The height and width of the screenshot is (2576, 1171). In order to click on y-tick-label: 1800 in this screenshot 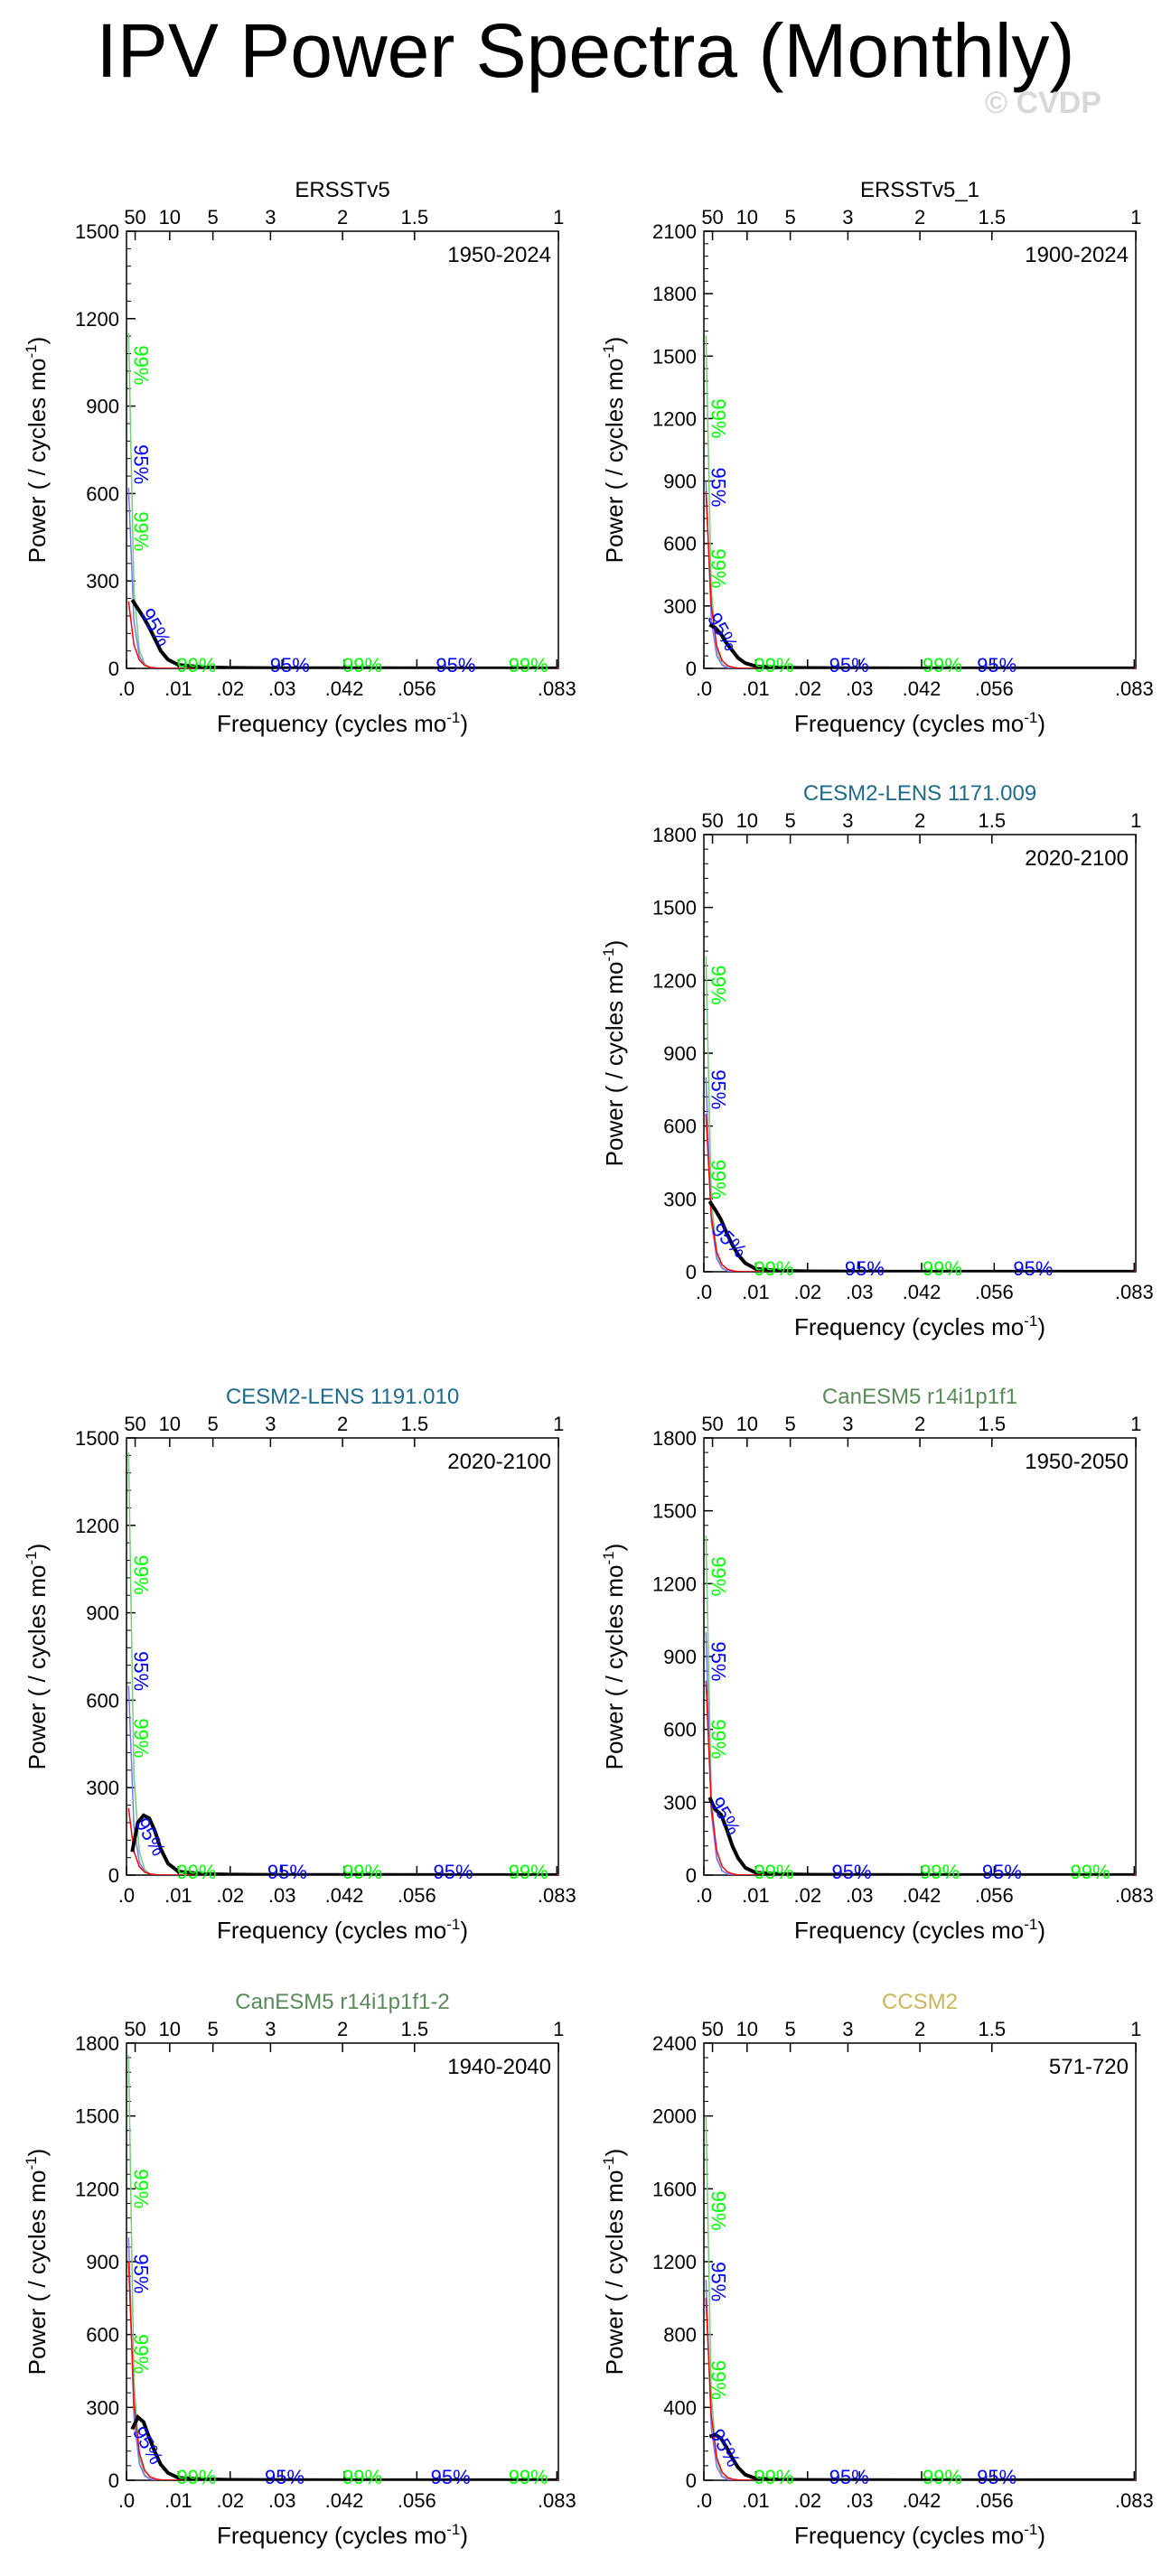, I will do `click(675, 1438)`.